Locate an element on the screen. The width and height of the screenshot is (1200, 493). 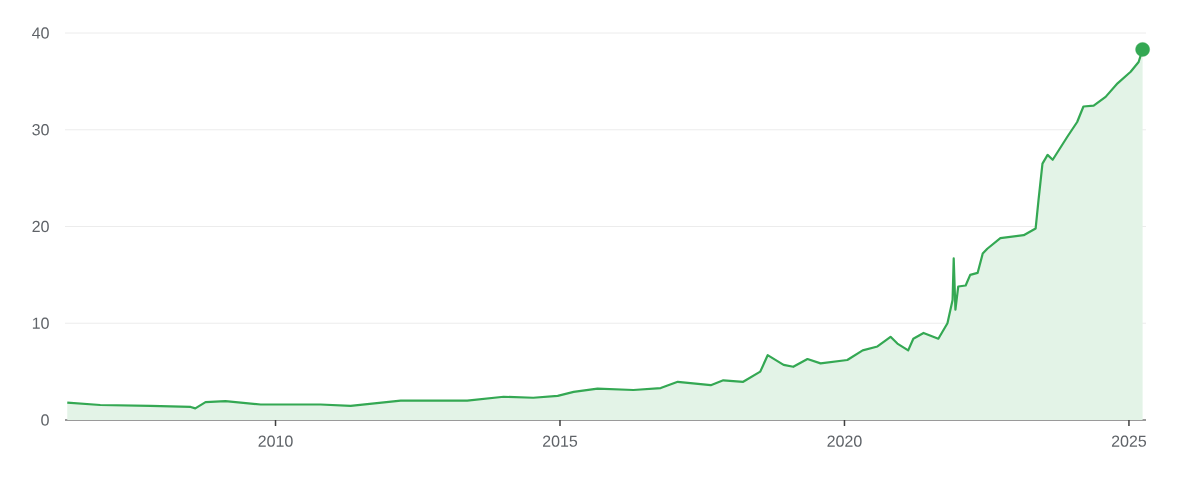
x-tick-label: 2025 is located at coordinates (1129, 441).